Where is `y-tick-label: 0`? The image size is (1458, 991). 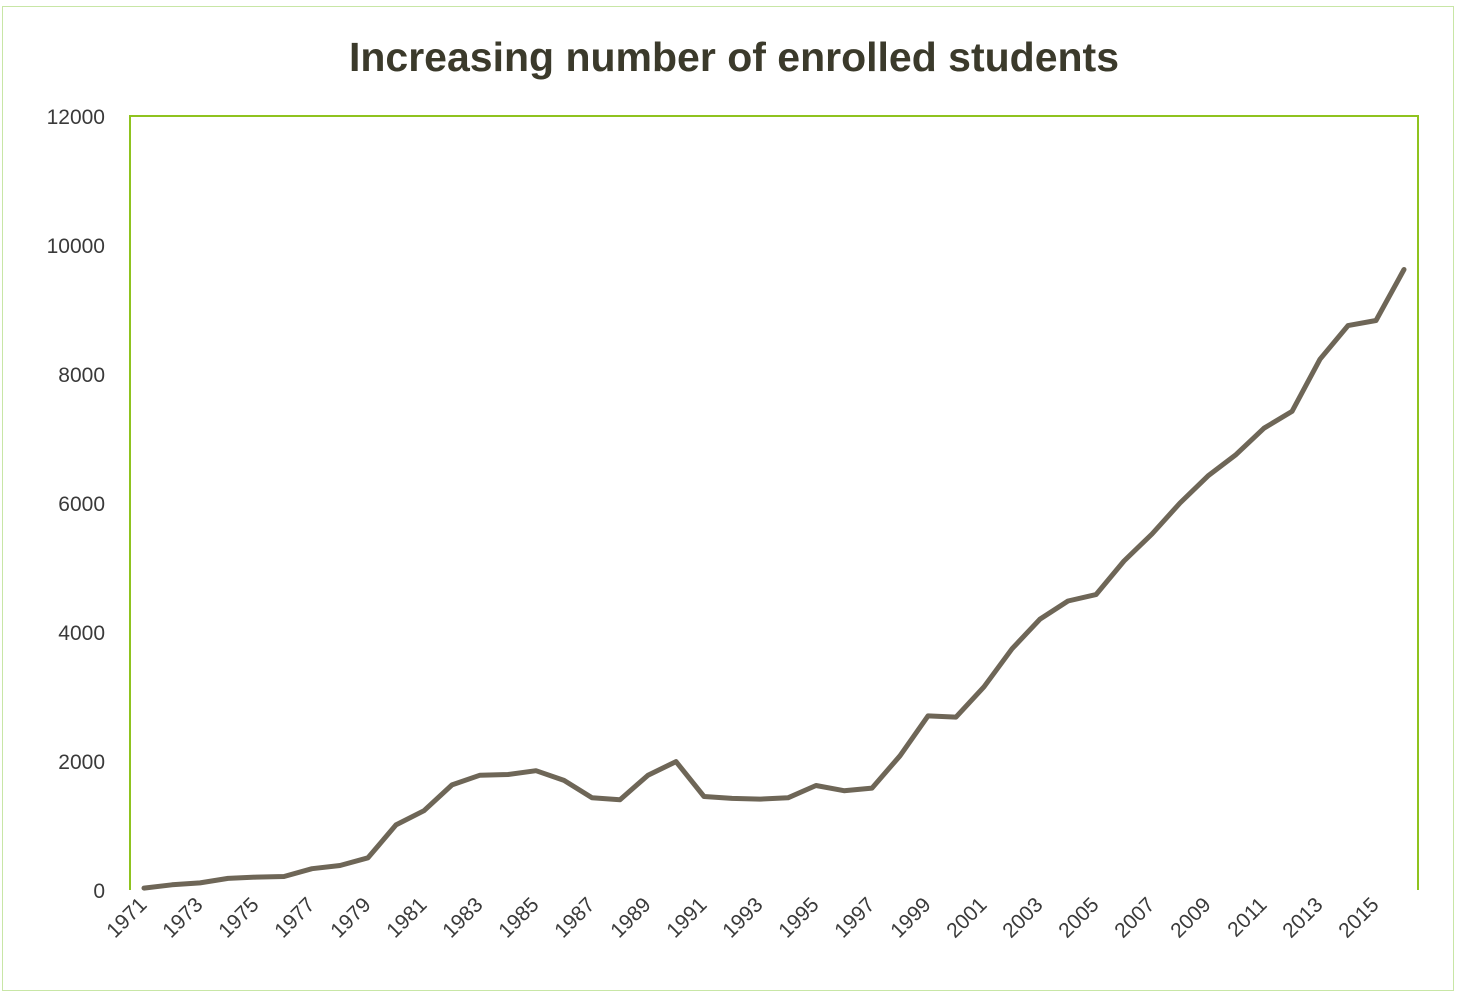
y-tick-label: 0 is located at coordinates (99, 891).